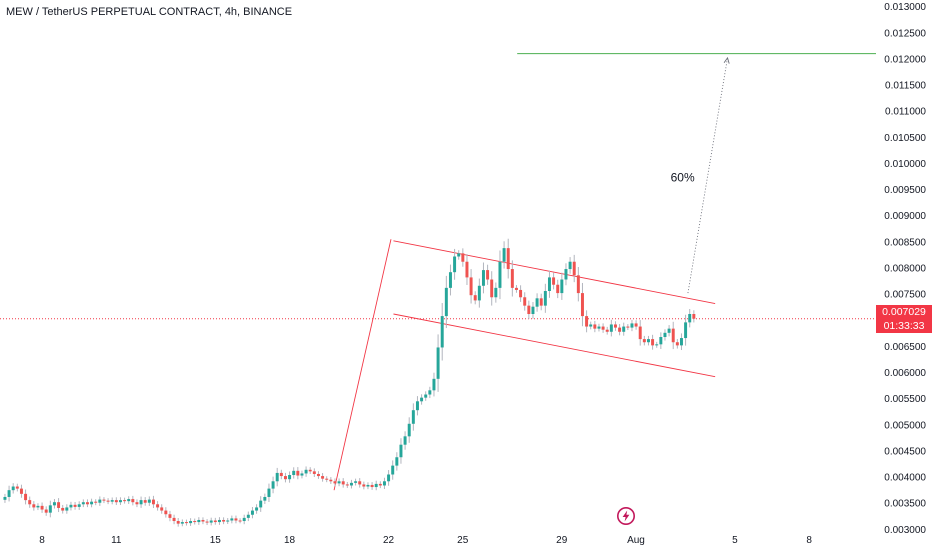 This screenshot has height=550, width=932. What do you see at coordinates (425, 540) in the screenshot?
I see `time-axis: 8 11 15 18 22 25 29 Aug 5 8` at bounding box center [425, 540].